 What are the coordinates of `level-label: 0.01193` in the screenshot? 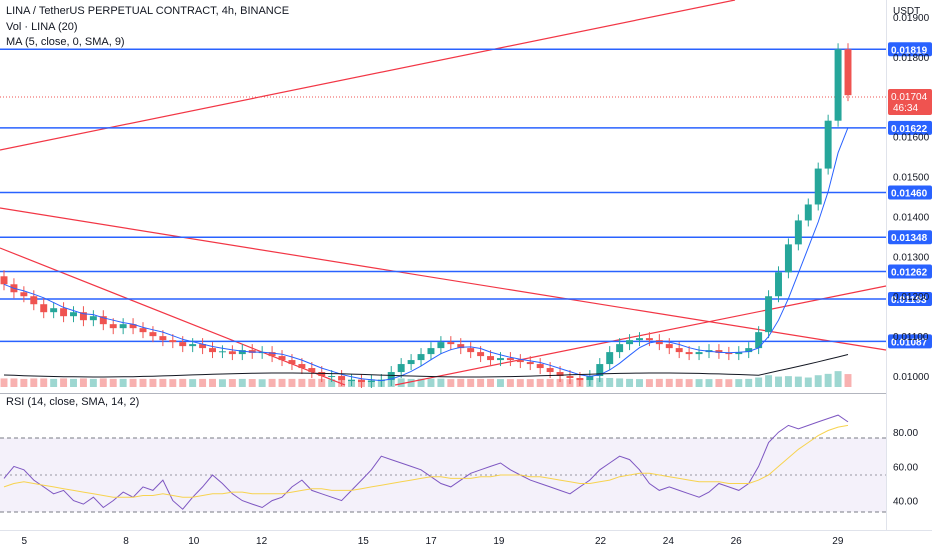 It's located at (909, 300).